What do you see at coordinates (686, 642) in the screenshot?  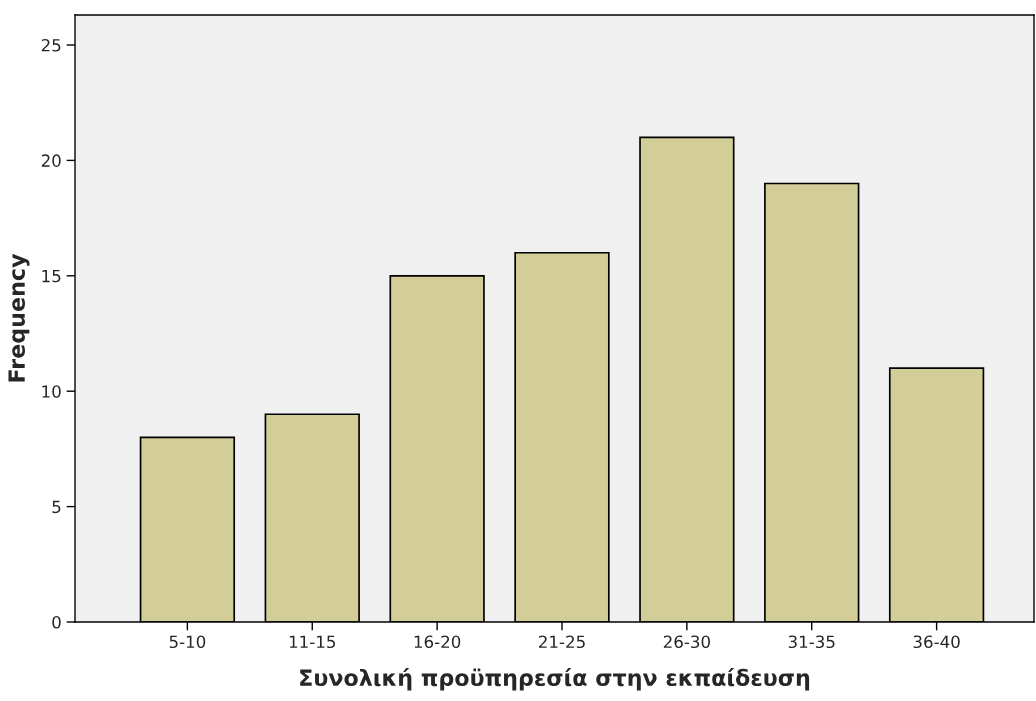 I see `x-tick-label: 26-30` at bounding box center [686, 642].